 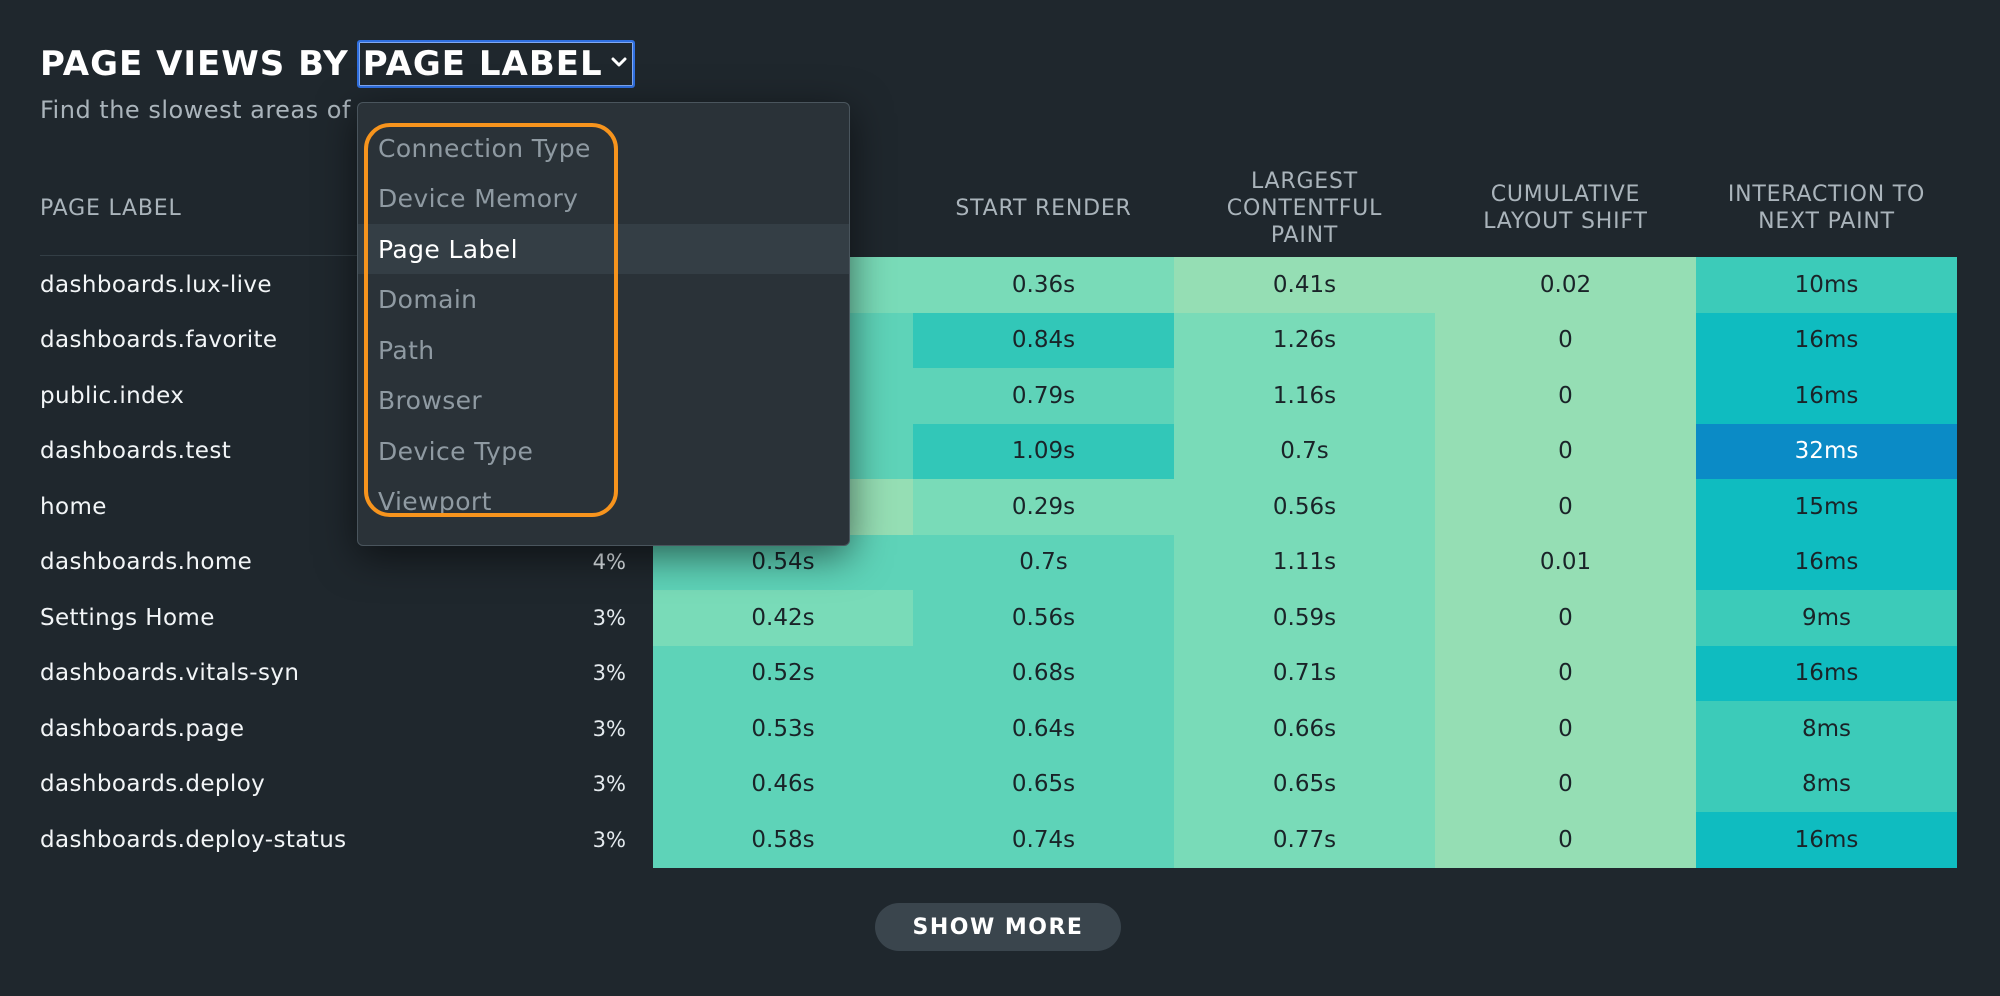 I want to click on row-page-label: Settings Home, so click(x=127, y=617).